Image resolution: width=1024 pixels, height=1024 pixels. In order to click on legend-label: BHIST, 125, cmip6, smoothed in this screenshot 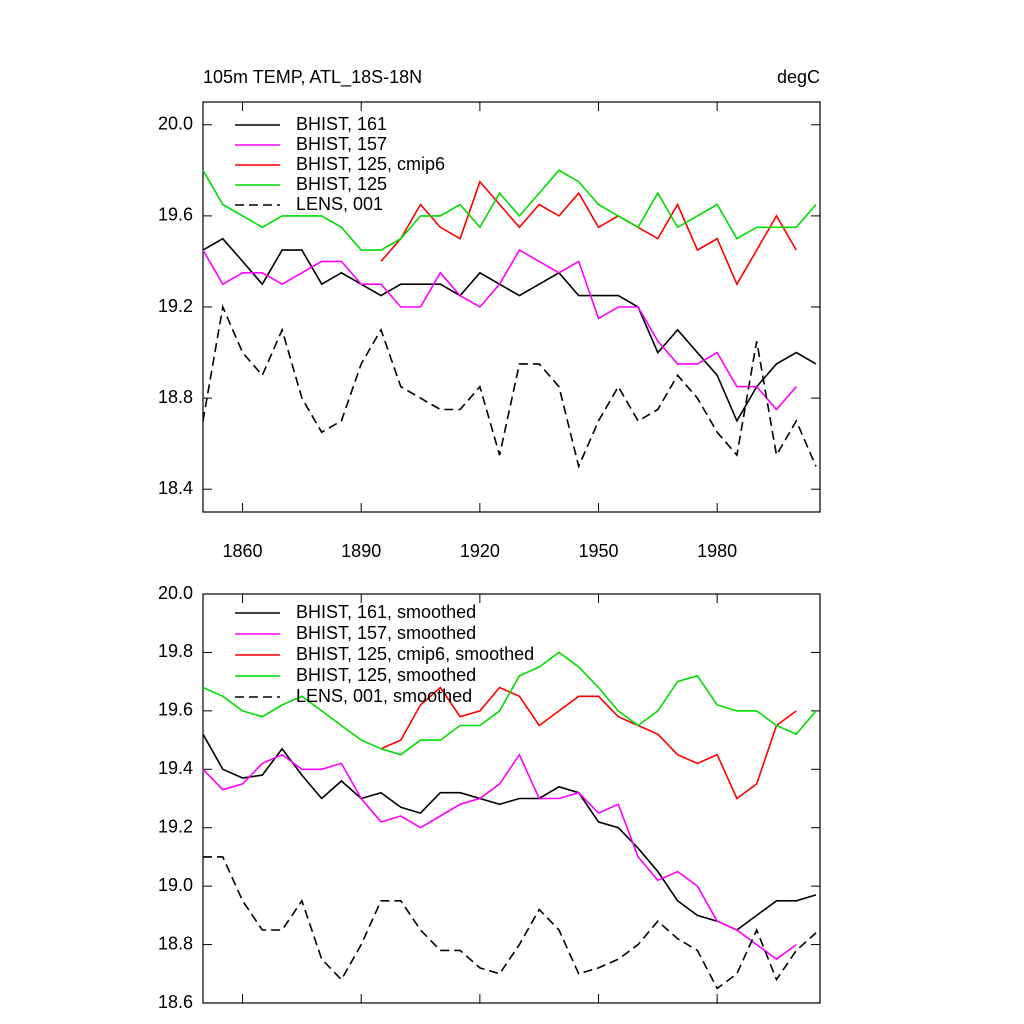, I will do `click(415, 654)`.